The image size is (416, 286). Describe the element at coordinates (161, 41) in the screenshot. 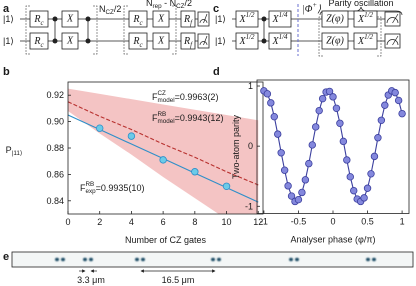

I see `gate-label: X` at that location.